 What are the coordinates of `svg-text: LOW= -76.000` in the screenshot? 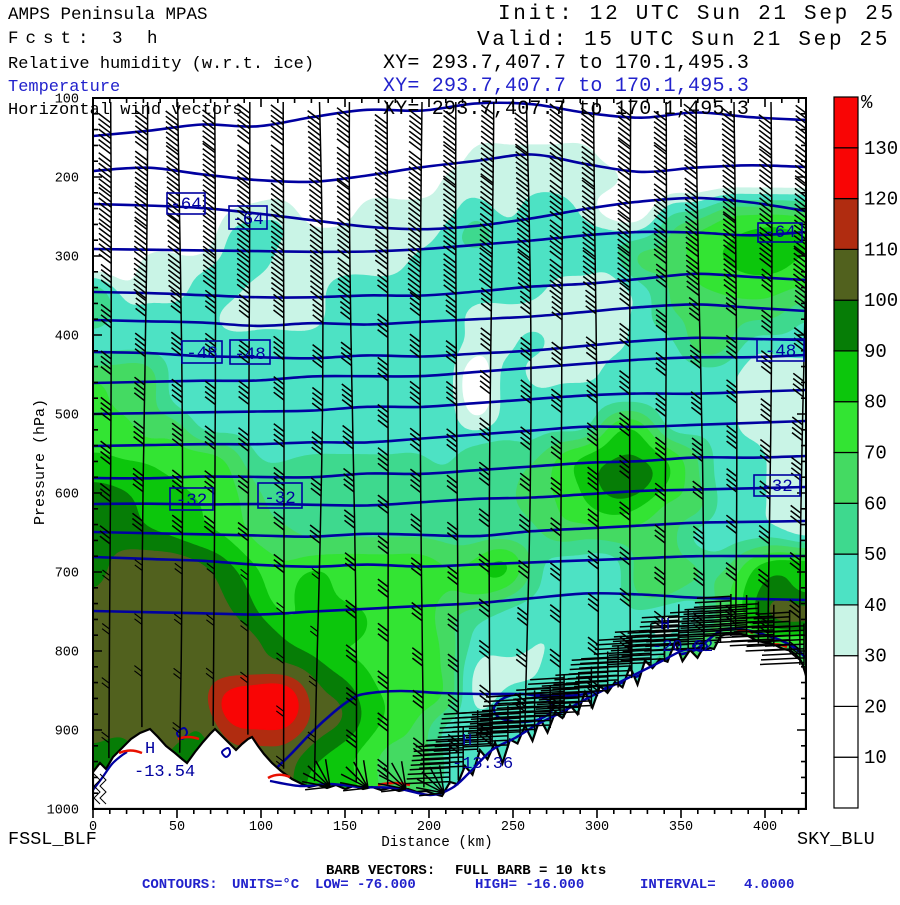 It's located at (365, 885).